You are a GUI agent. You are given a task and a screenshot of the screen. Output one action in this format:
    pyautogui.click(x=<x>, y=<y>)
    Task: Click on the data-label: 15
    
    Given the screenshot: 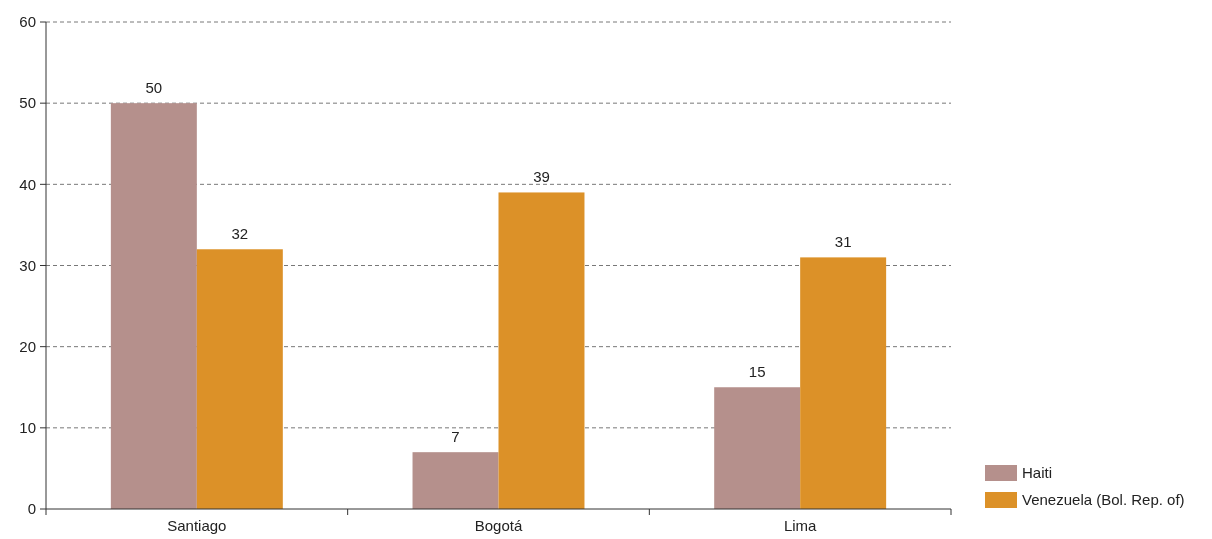 What is the action you would take?
    pyautogui.click(x=757, y=372)
    